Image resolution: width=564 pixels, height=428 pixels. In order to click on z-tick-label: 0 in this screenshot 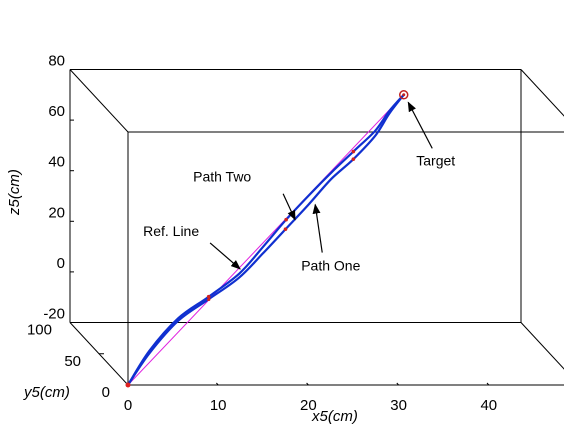, I will do `click(61, 263)`.